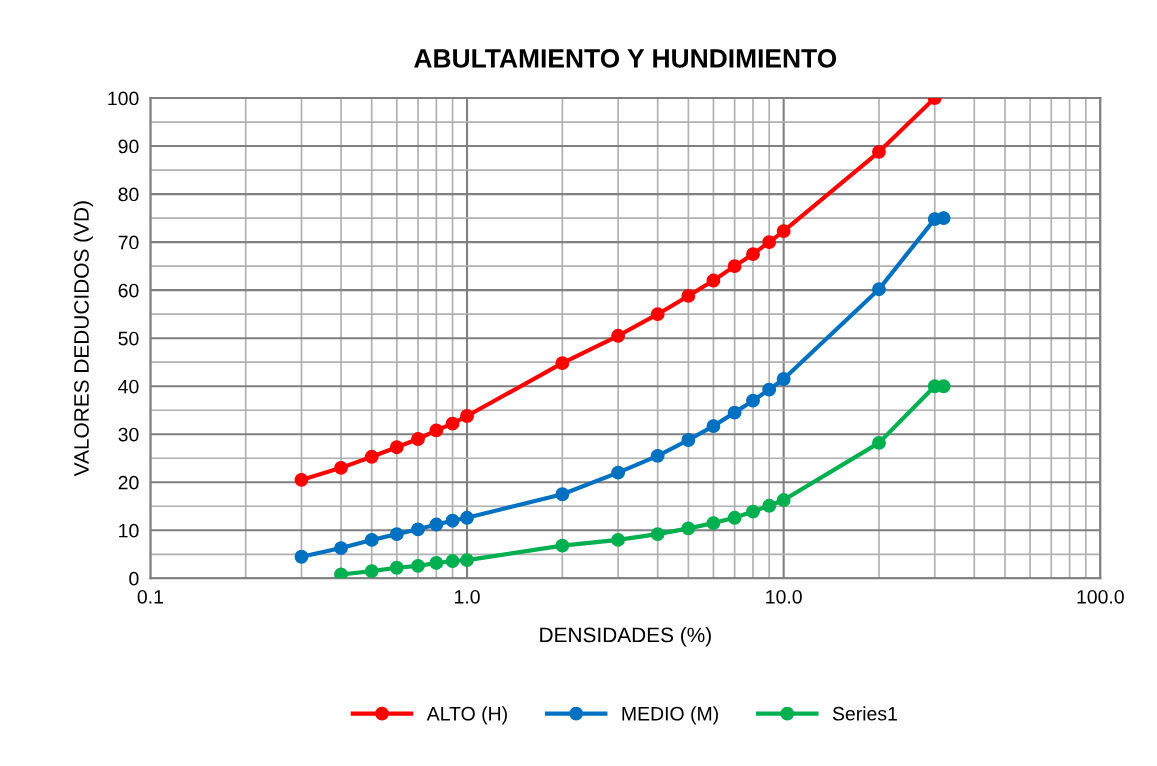 The height and width of the screenshot is (766, 1157). I want to click on legend-label: MEDIO (M), so click(670, 715).